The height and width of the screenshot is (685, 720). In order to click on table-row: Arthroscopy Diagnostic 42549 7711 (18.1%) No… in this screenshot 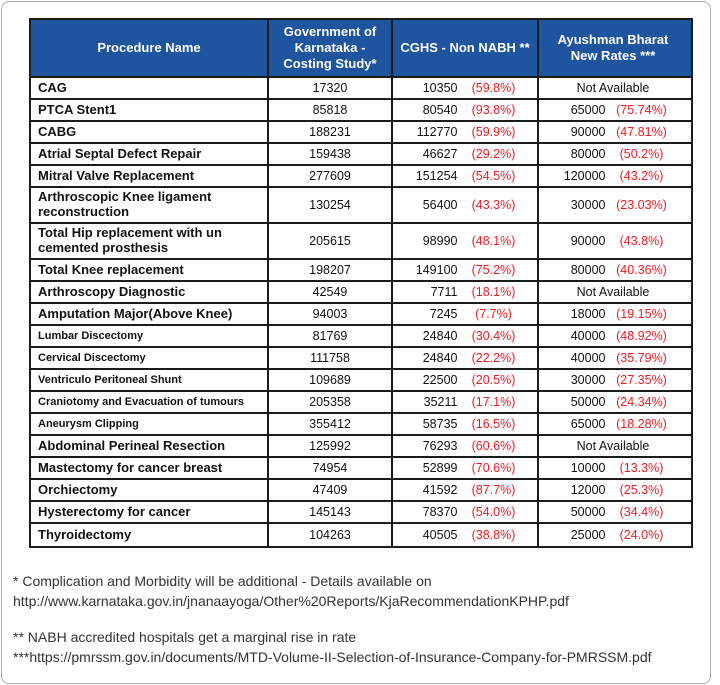, I will do `click(361, 293)`.